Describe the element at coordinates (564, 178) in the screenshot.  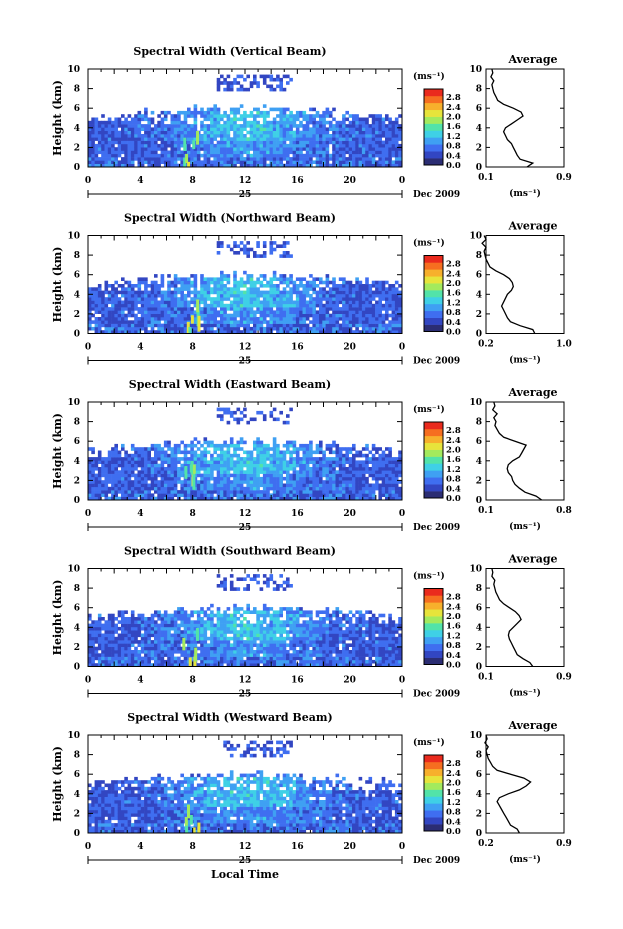
I see `average-x-tick-label: 0.9` at that location.